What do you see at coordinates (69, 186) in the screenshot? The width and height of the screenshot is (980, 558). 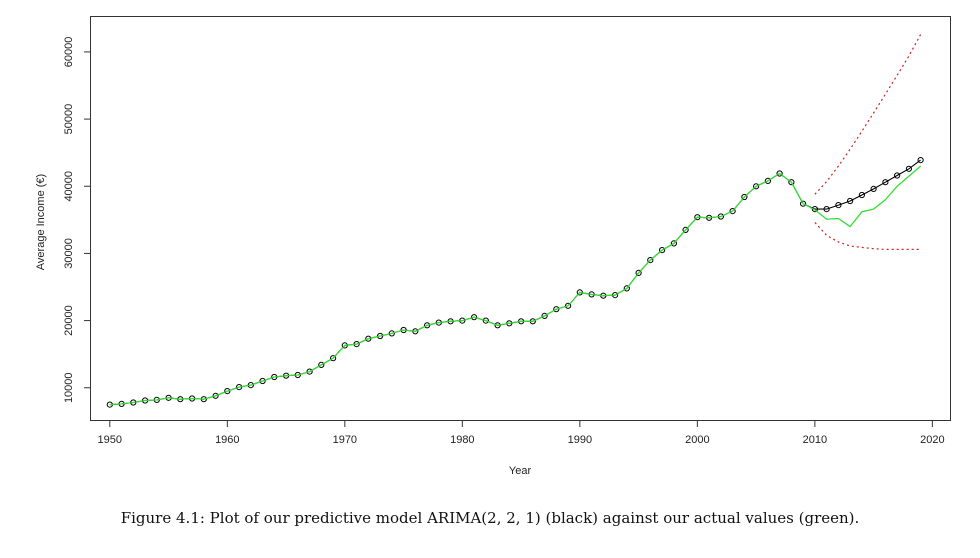 I see `y-tick-label: 40000` at bounding box center [69, 186].